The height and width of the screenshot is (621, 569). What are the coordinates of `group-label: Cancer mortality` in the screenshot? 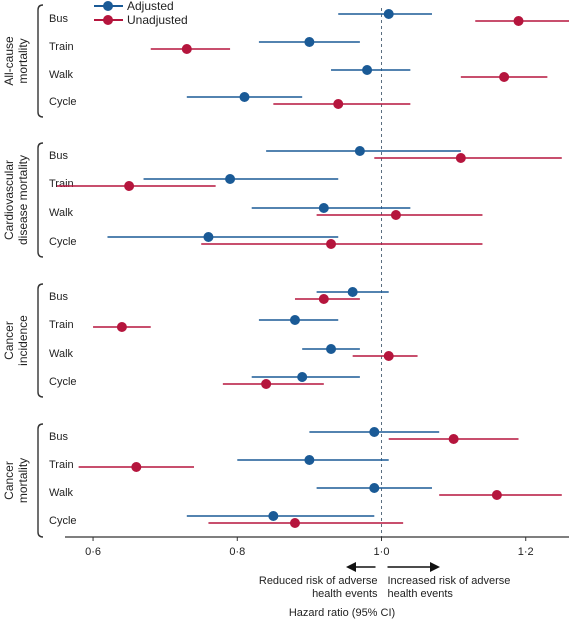 It's located at (16, 480).